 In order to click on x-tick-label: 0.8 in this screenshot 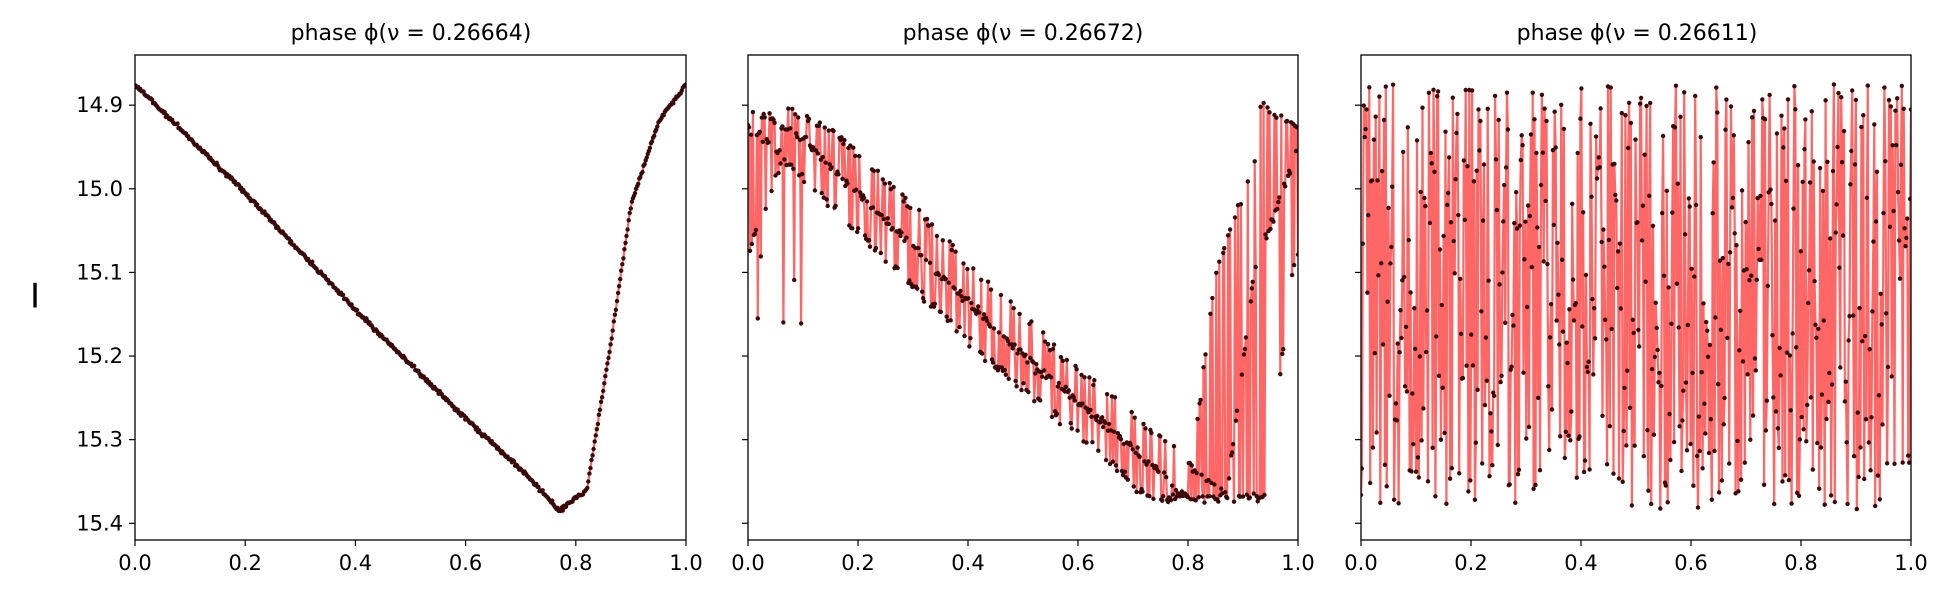, I will do `click(1800, 563)`.